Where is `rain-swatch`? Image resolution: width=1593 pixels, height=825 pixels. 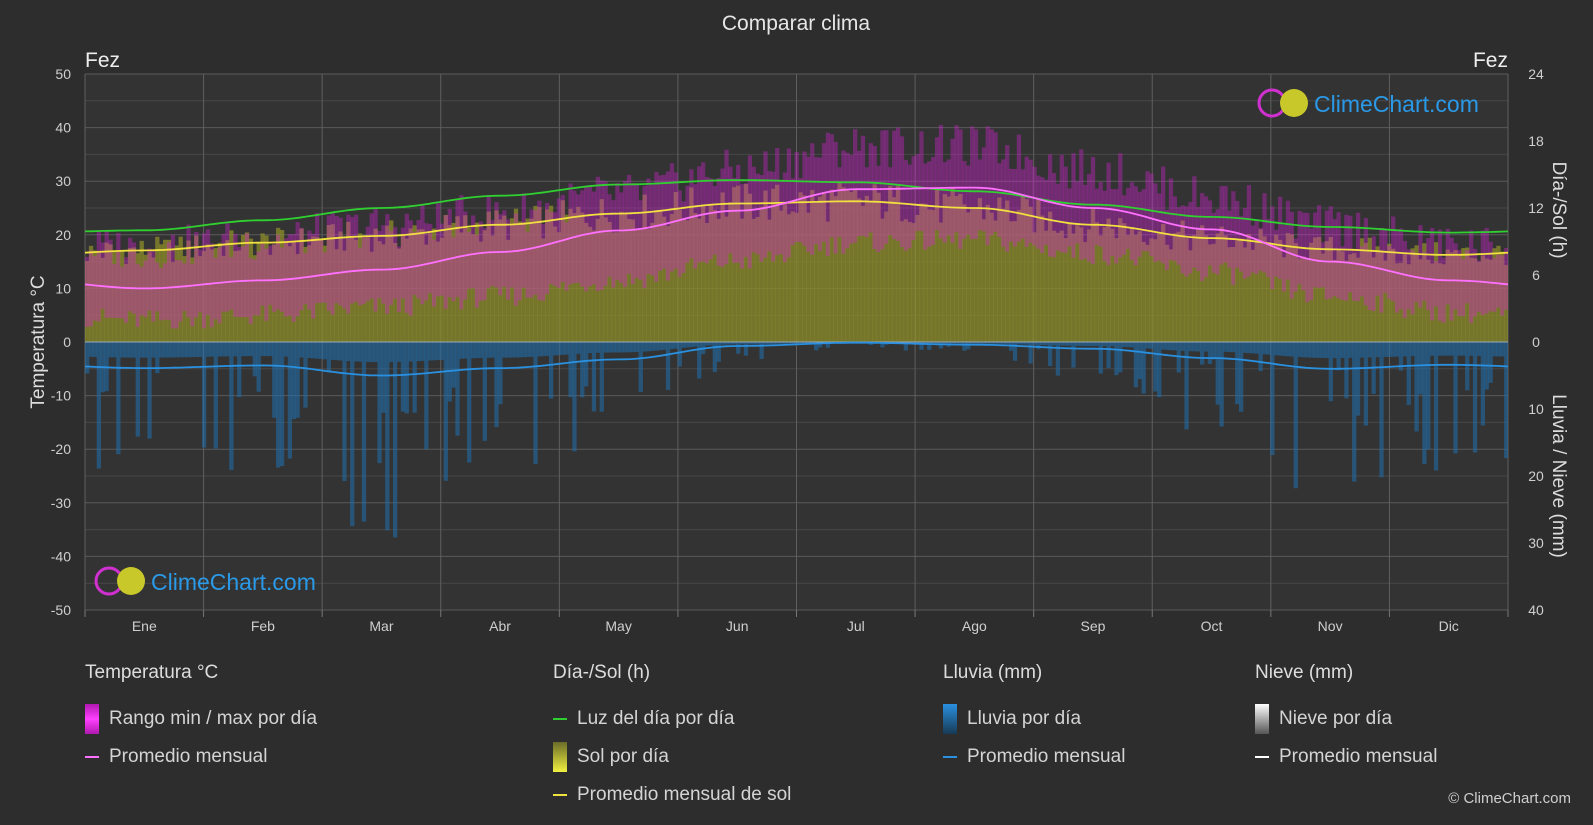 rain-swatch is located at coordinates (950, 719).